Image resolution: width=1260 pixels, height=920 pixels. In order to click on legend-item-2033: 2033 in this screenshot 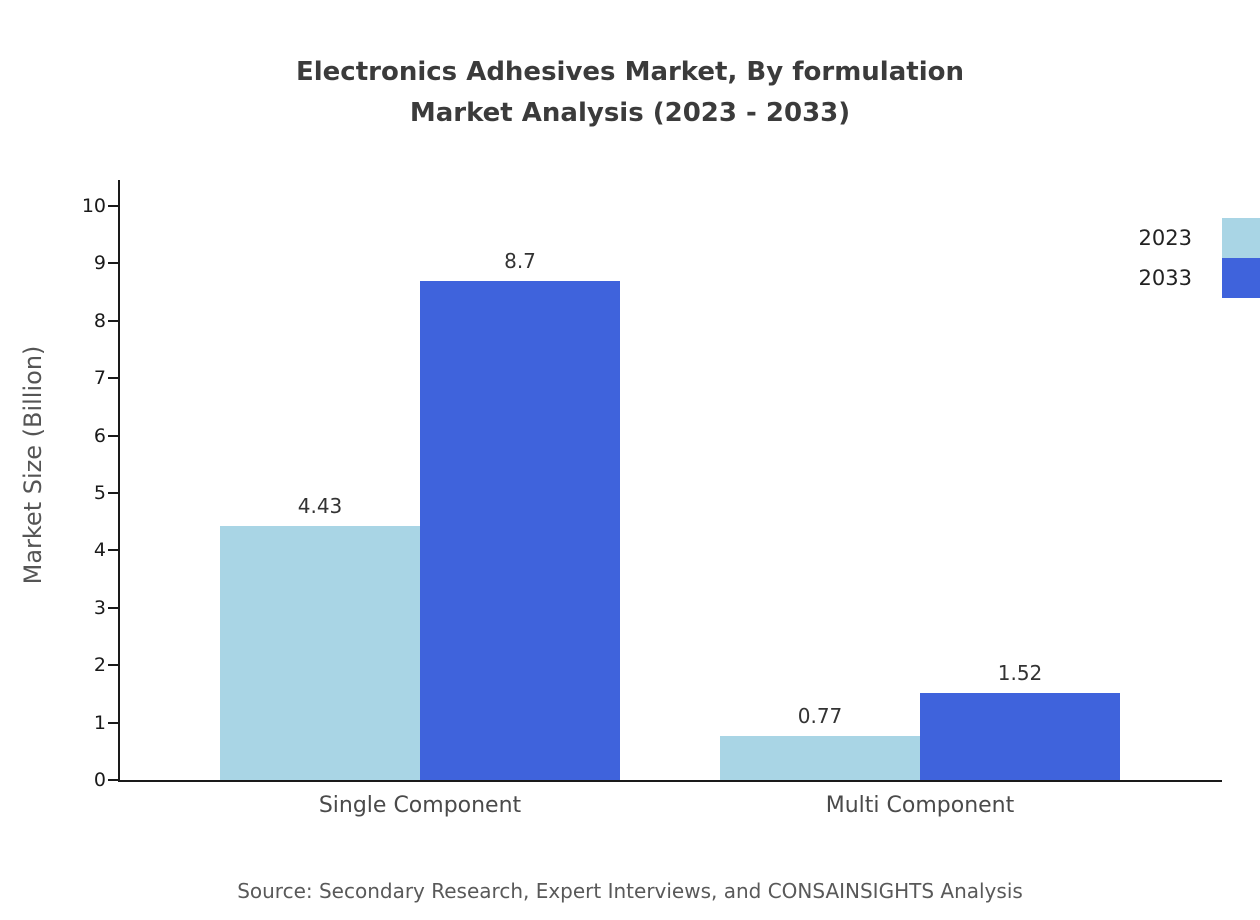, I will do `click(1199, 278)`.